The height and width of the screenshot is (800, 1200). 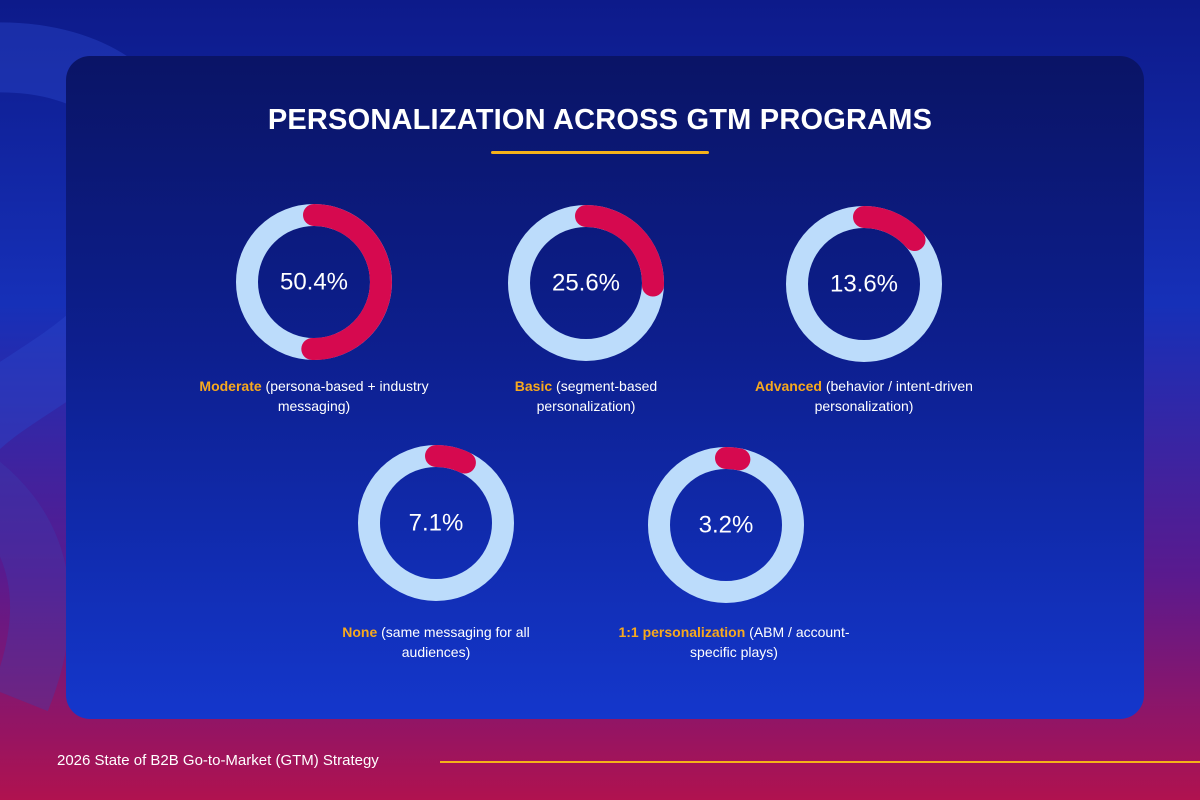 I want to click on donut-label-none: None (same messaging for all audiences), so click(x=436, y=642).